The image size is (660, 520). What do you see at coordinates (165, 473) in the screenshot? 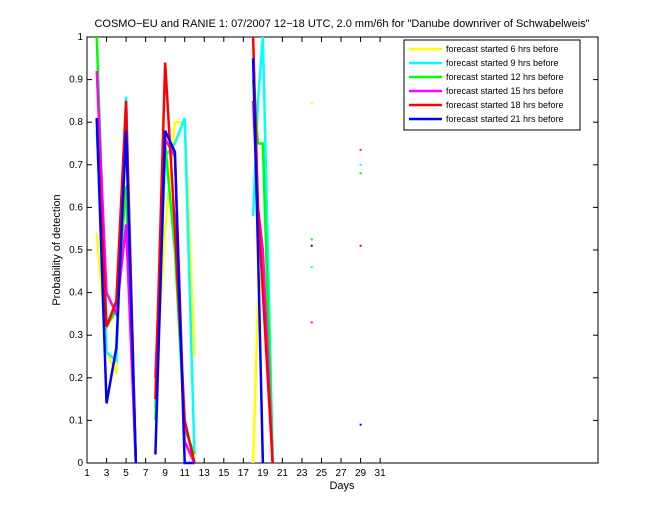
I see `x-tick-label: 9` at bounding box center [165, 473].